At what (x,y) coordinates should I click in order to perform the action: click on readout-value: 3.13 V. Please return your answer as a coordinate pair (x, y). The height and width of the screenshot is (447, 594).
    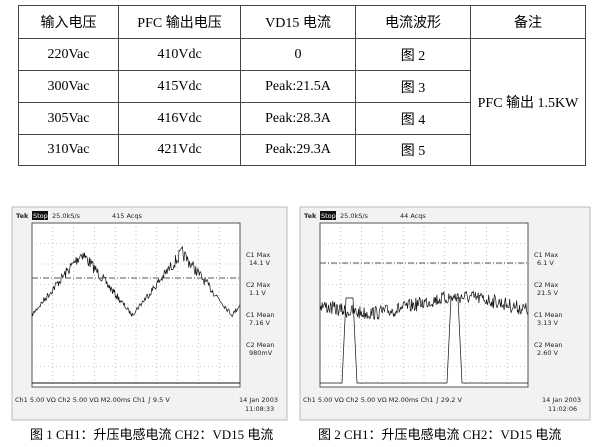
    Looking at the image, I should click on (548, 323).